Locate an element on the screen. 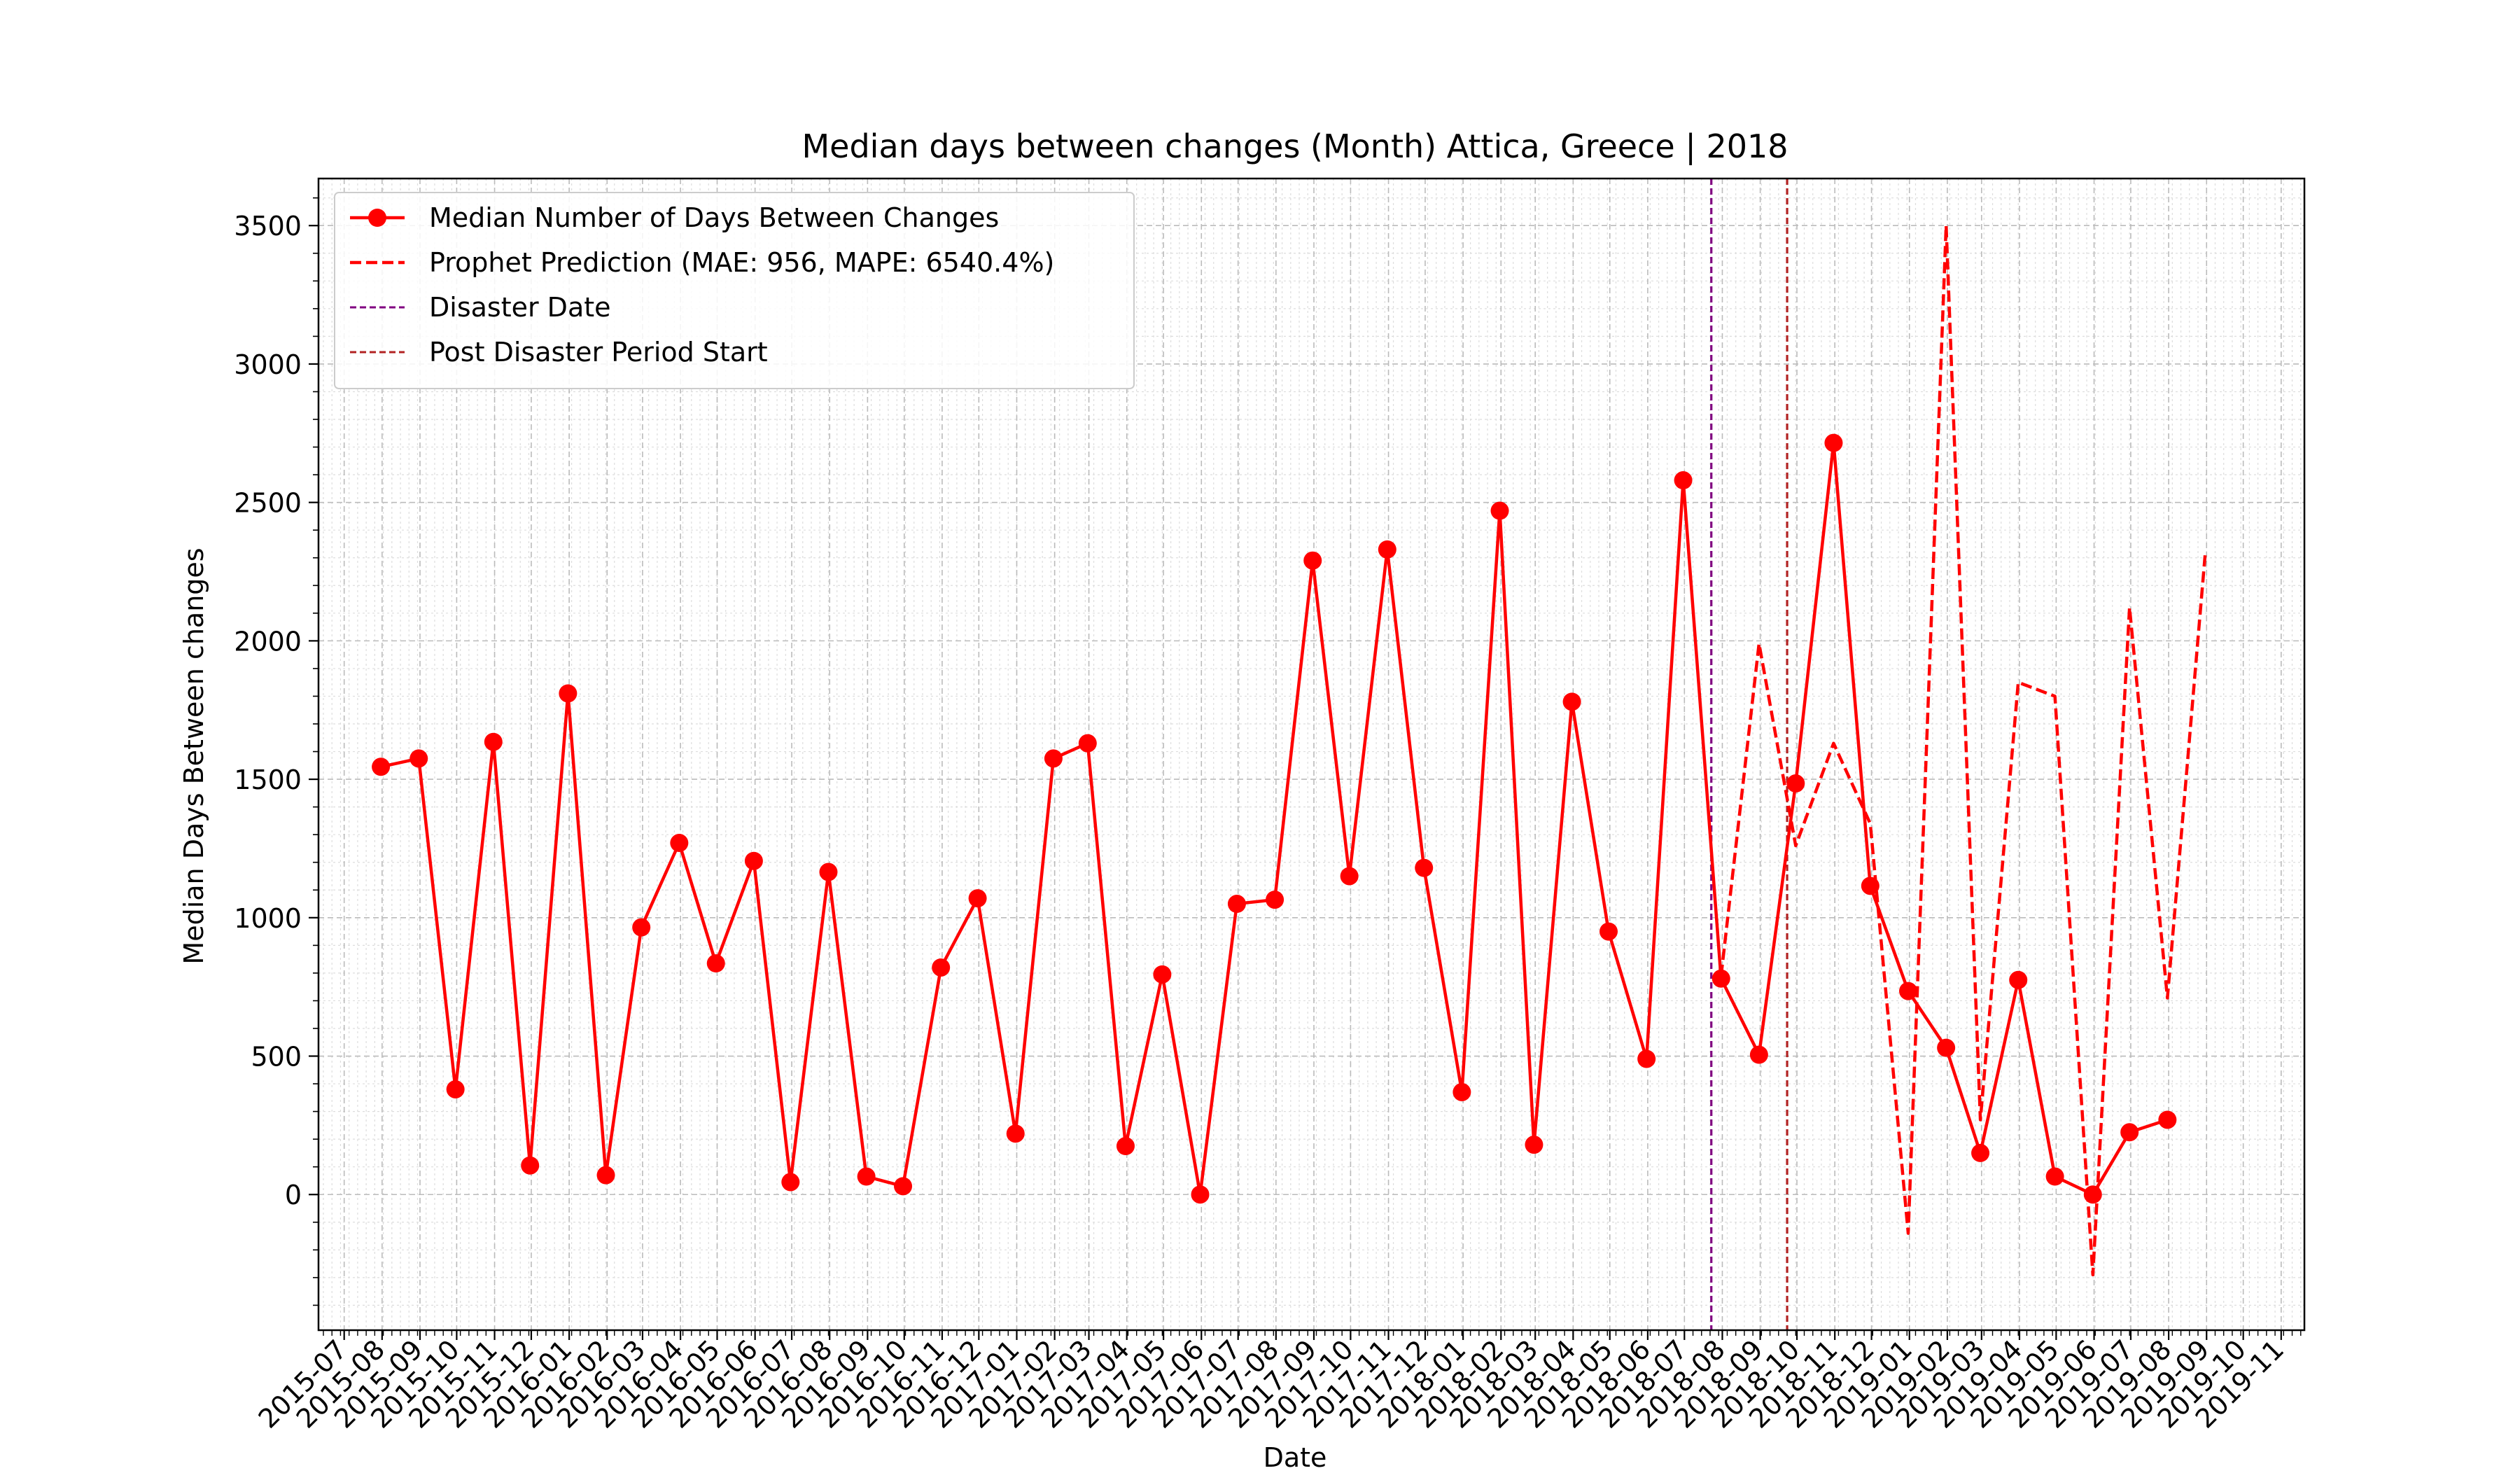 The image size is (2520, 1473). legend-box is located at coordinates (734, 290).